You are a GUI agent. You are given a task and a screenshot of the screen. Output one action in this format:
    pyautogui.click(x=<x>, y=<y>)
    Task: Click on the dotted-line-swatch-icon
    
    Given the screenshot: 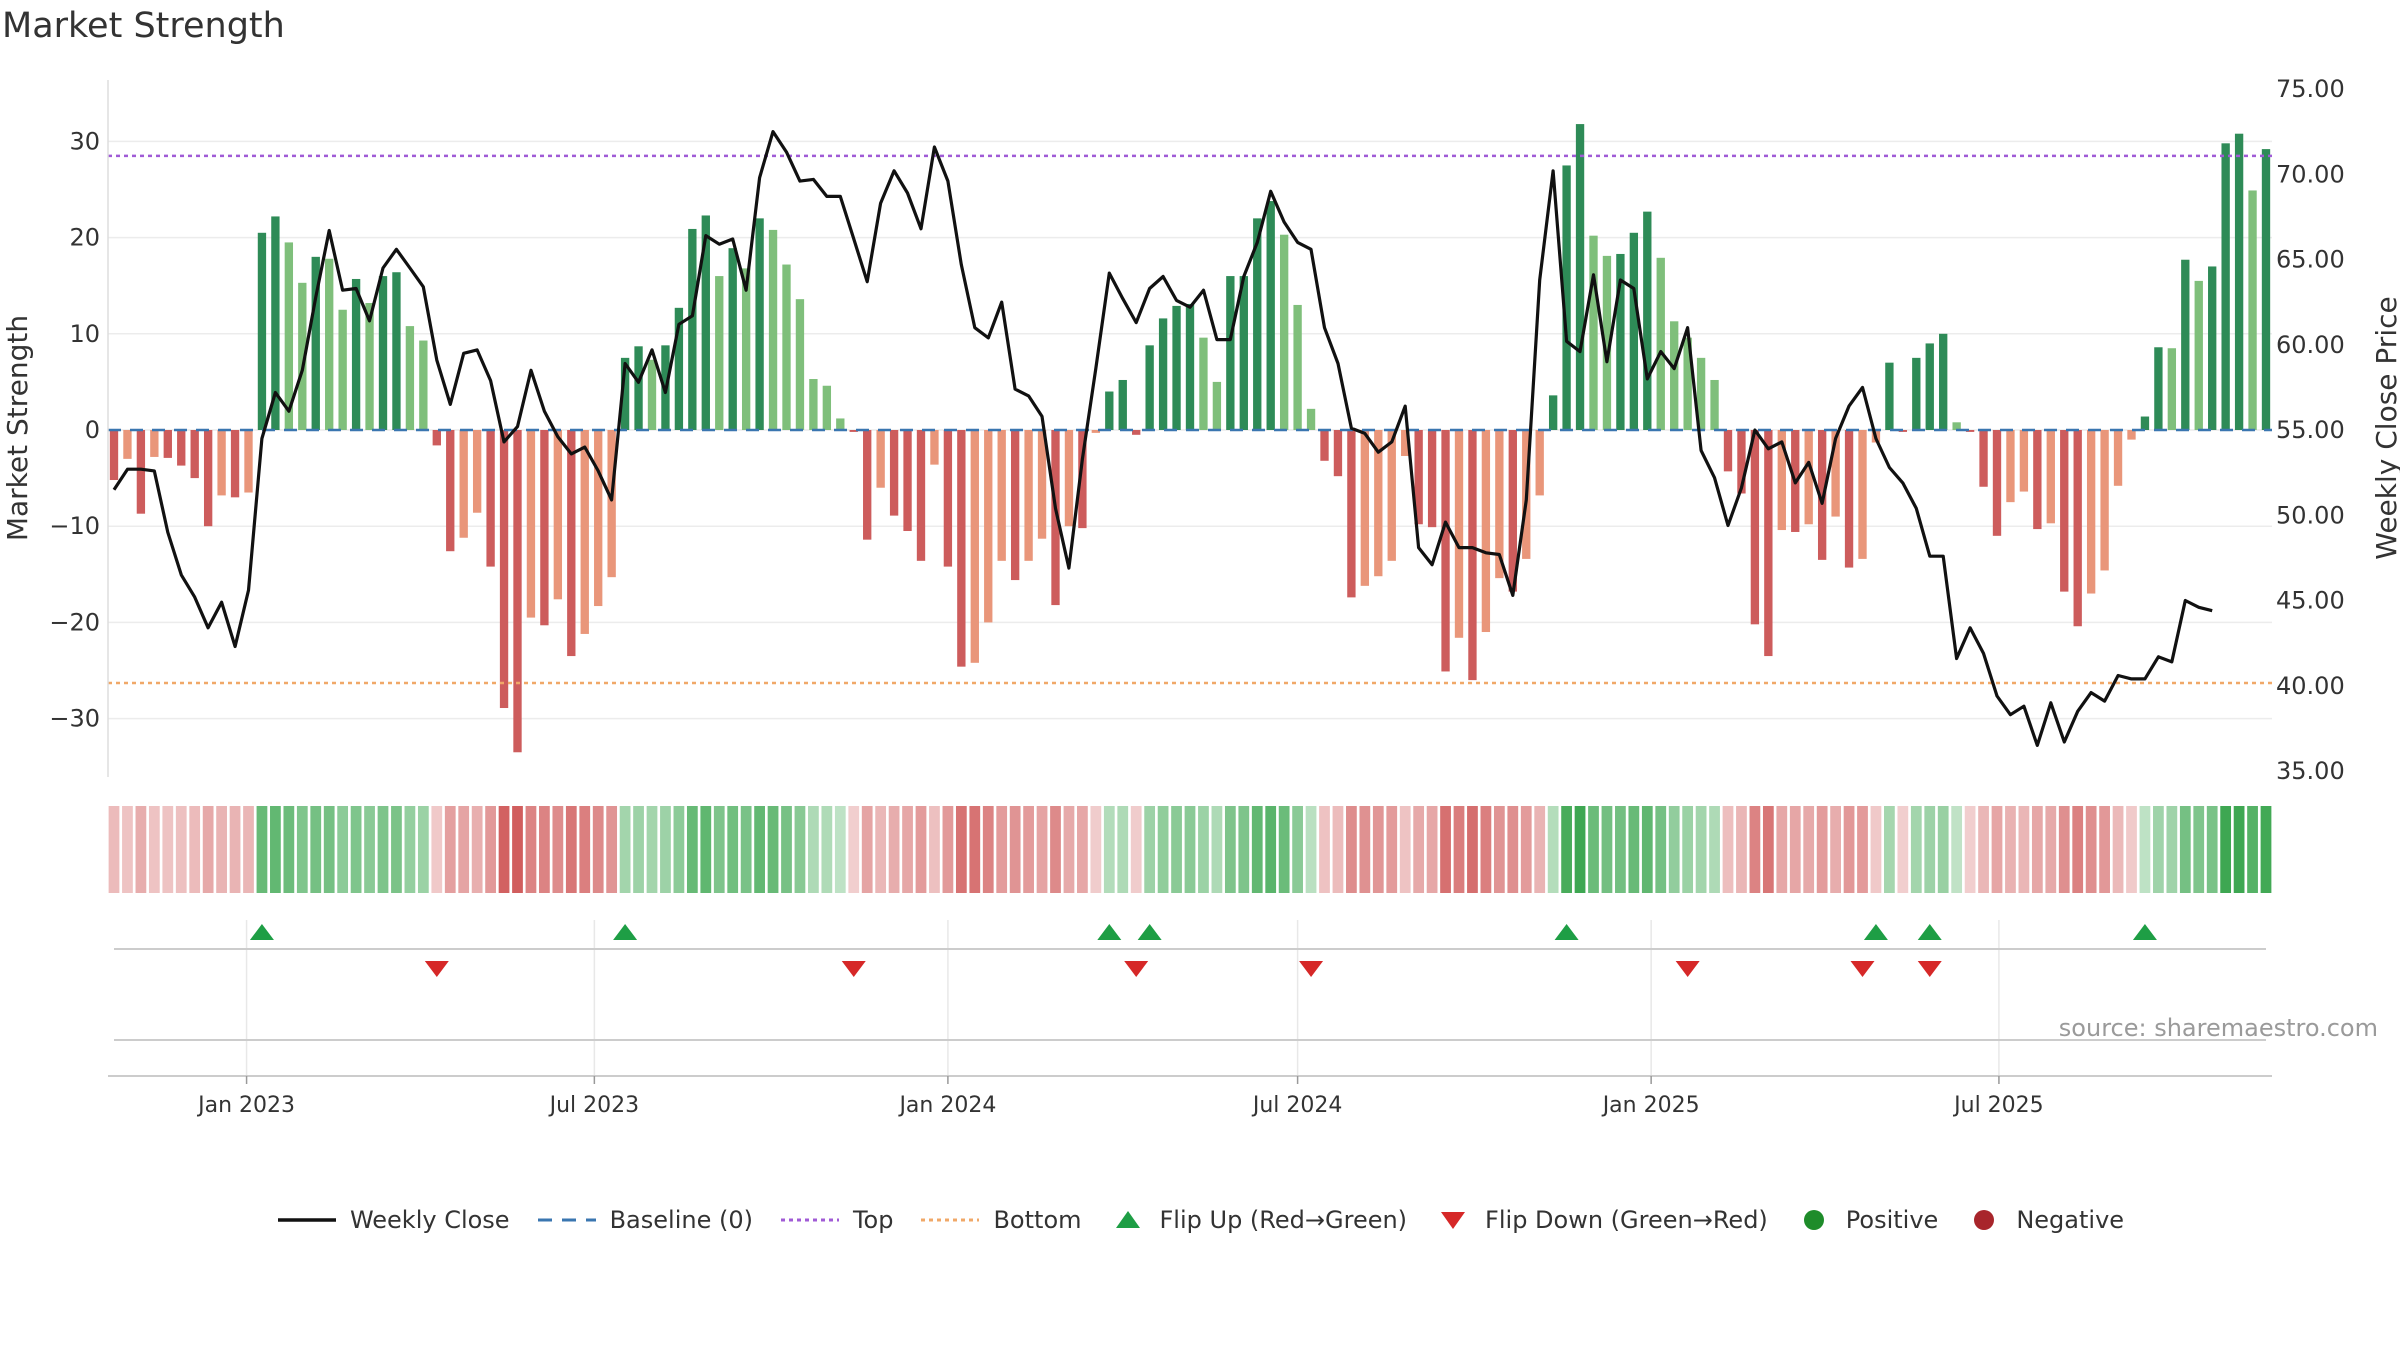 What is the action you would take?
    pyautogui.click(x=950, y=1220)
    